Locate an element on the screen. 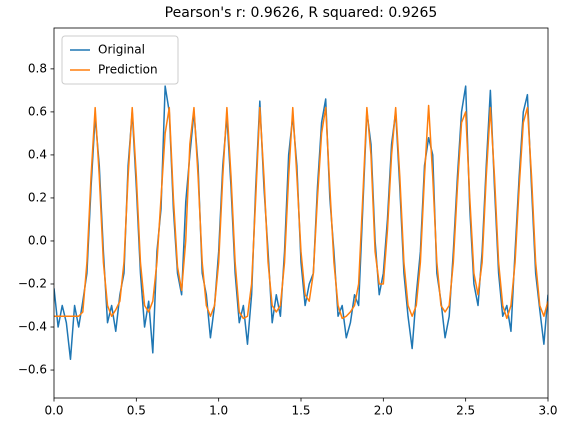  y-tick-label: 0.2 is located at coordinates (37, 197).